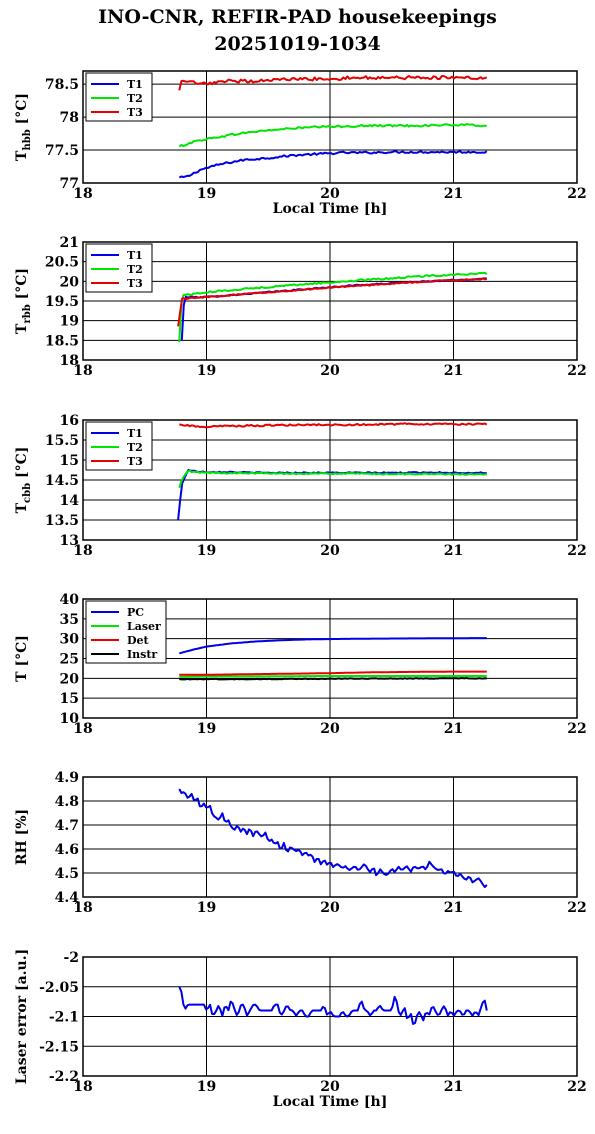 The image size is (595, 1134). What do you see at coordinates (333, 673) in the screenshot?
I see `series-line-det` at bounding box center [333, 673].